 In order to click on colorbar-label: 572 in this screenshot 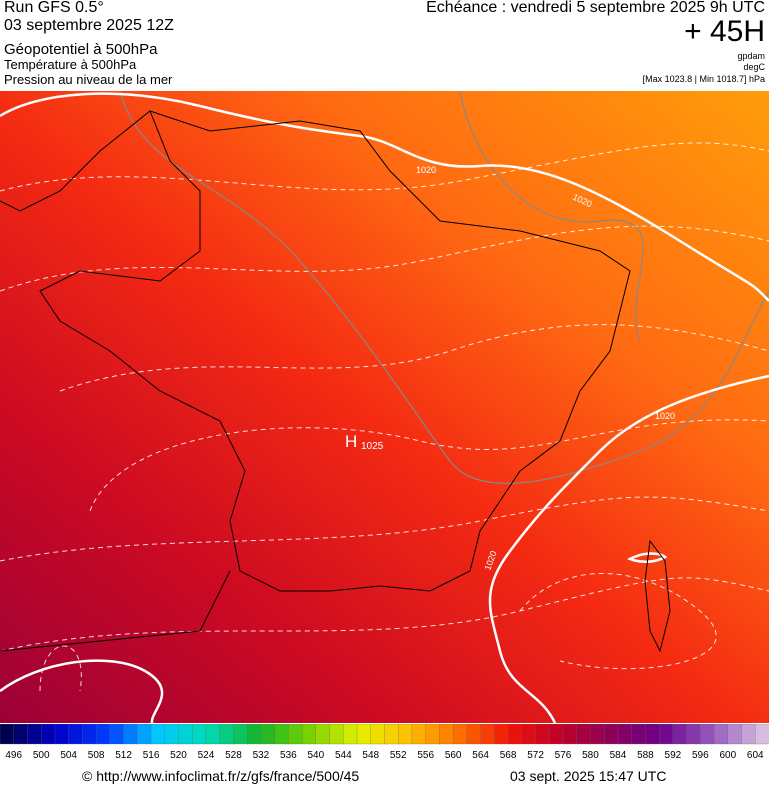, I will do `click(535, 755)`.